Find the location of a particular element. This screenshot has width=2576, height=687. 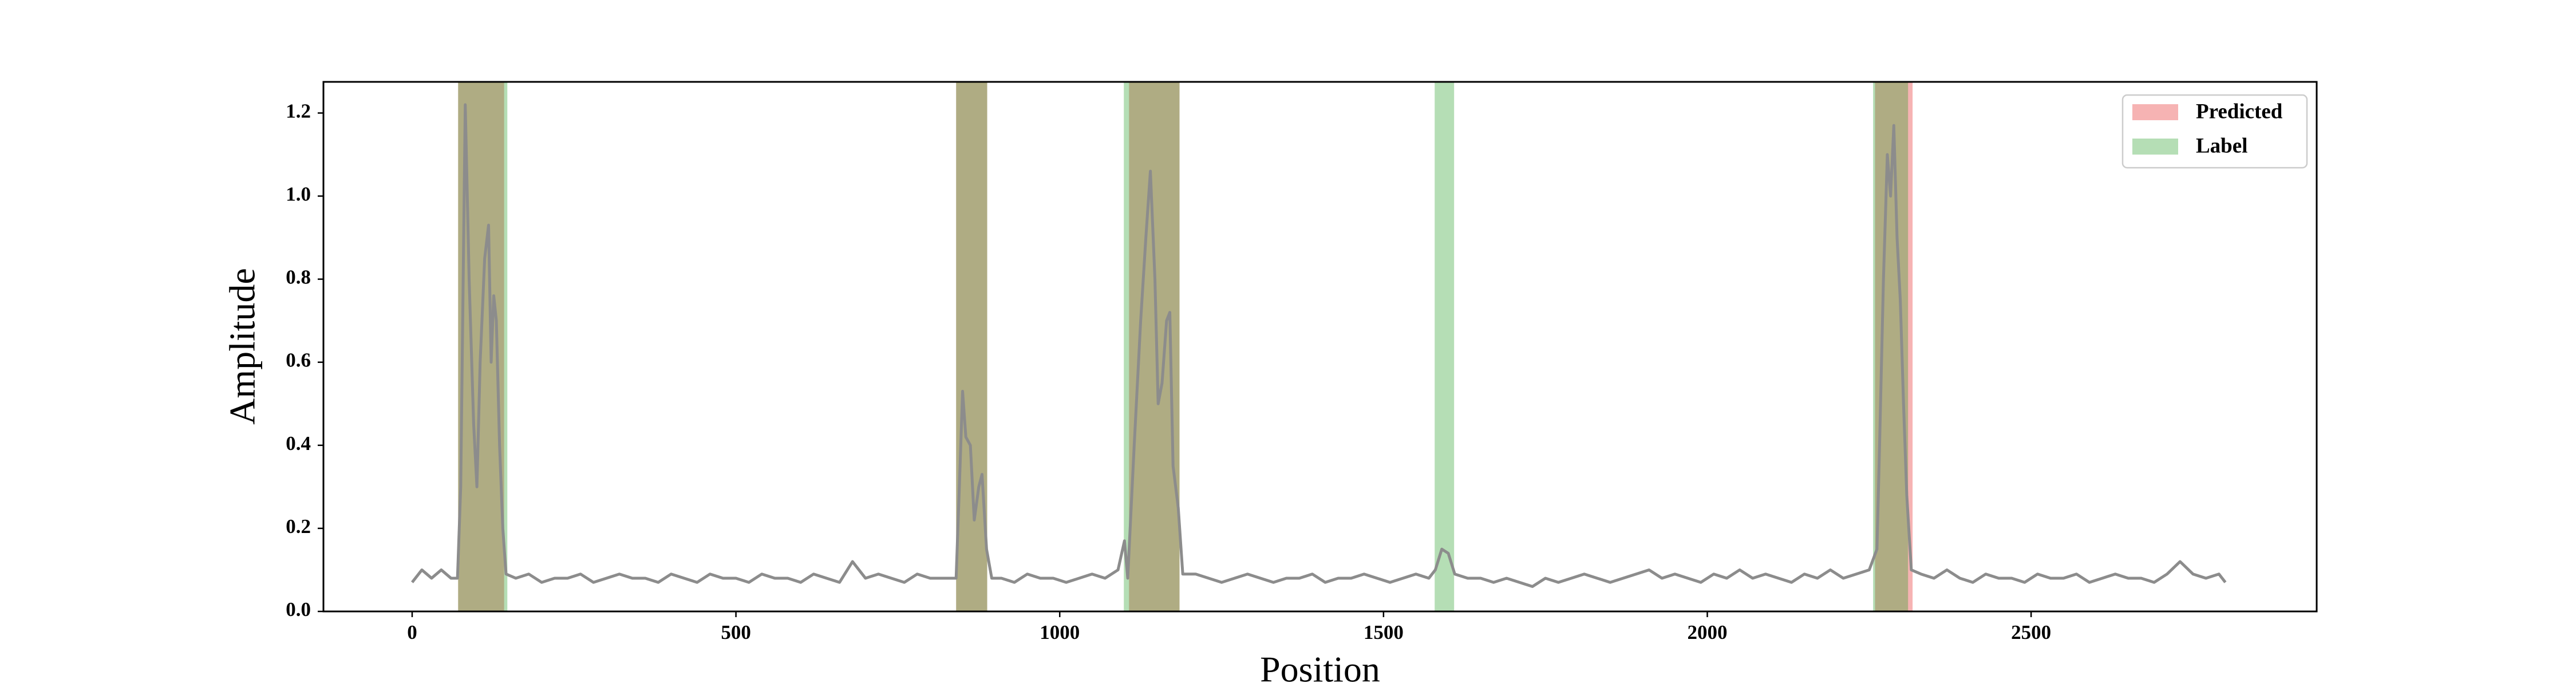

legend-label: Label is located at coordinates (2221, 145).